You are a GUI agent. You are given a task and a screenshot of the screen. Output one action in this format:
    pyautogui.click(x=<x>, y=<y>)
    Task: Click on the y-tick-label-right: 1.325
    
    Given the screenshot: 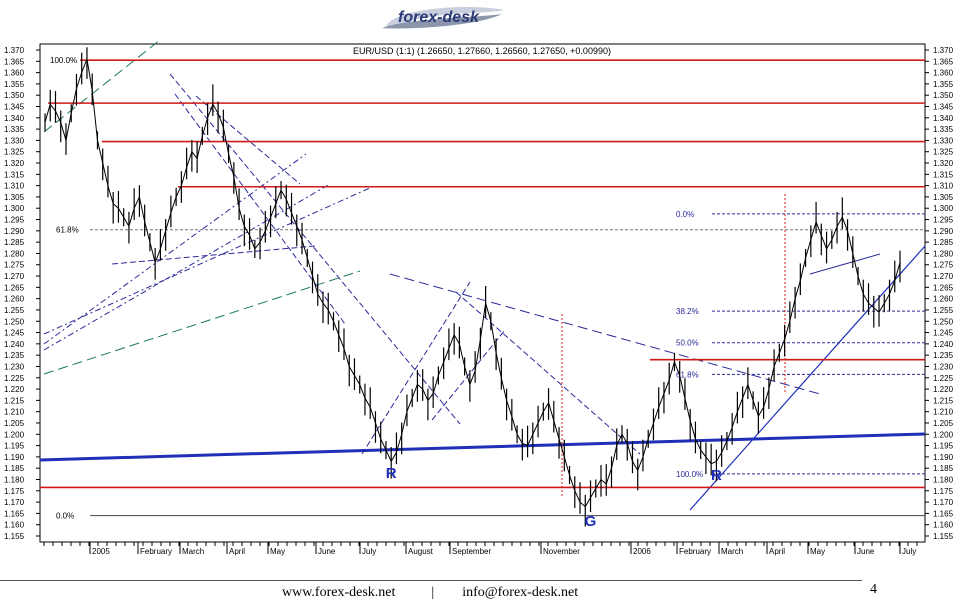 What is the action you would take?
    pyautogui.click(x=943, y=152)
    